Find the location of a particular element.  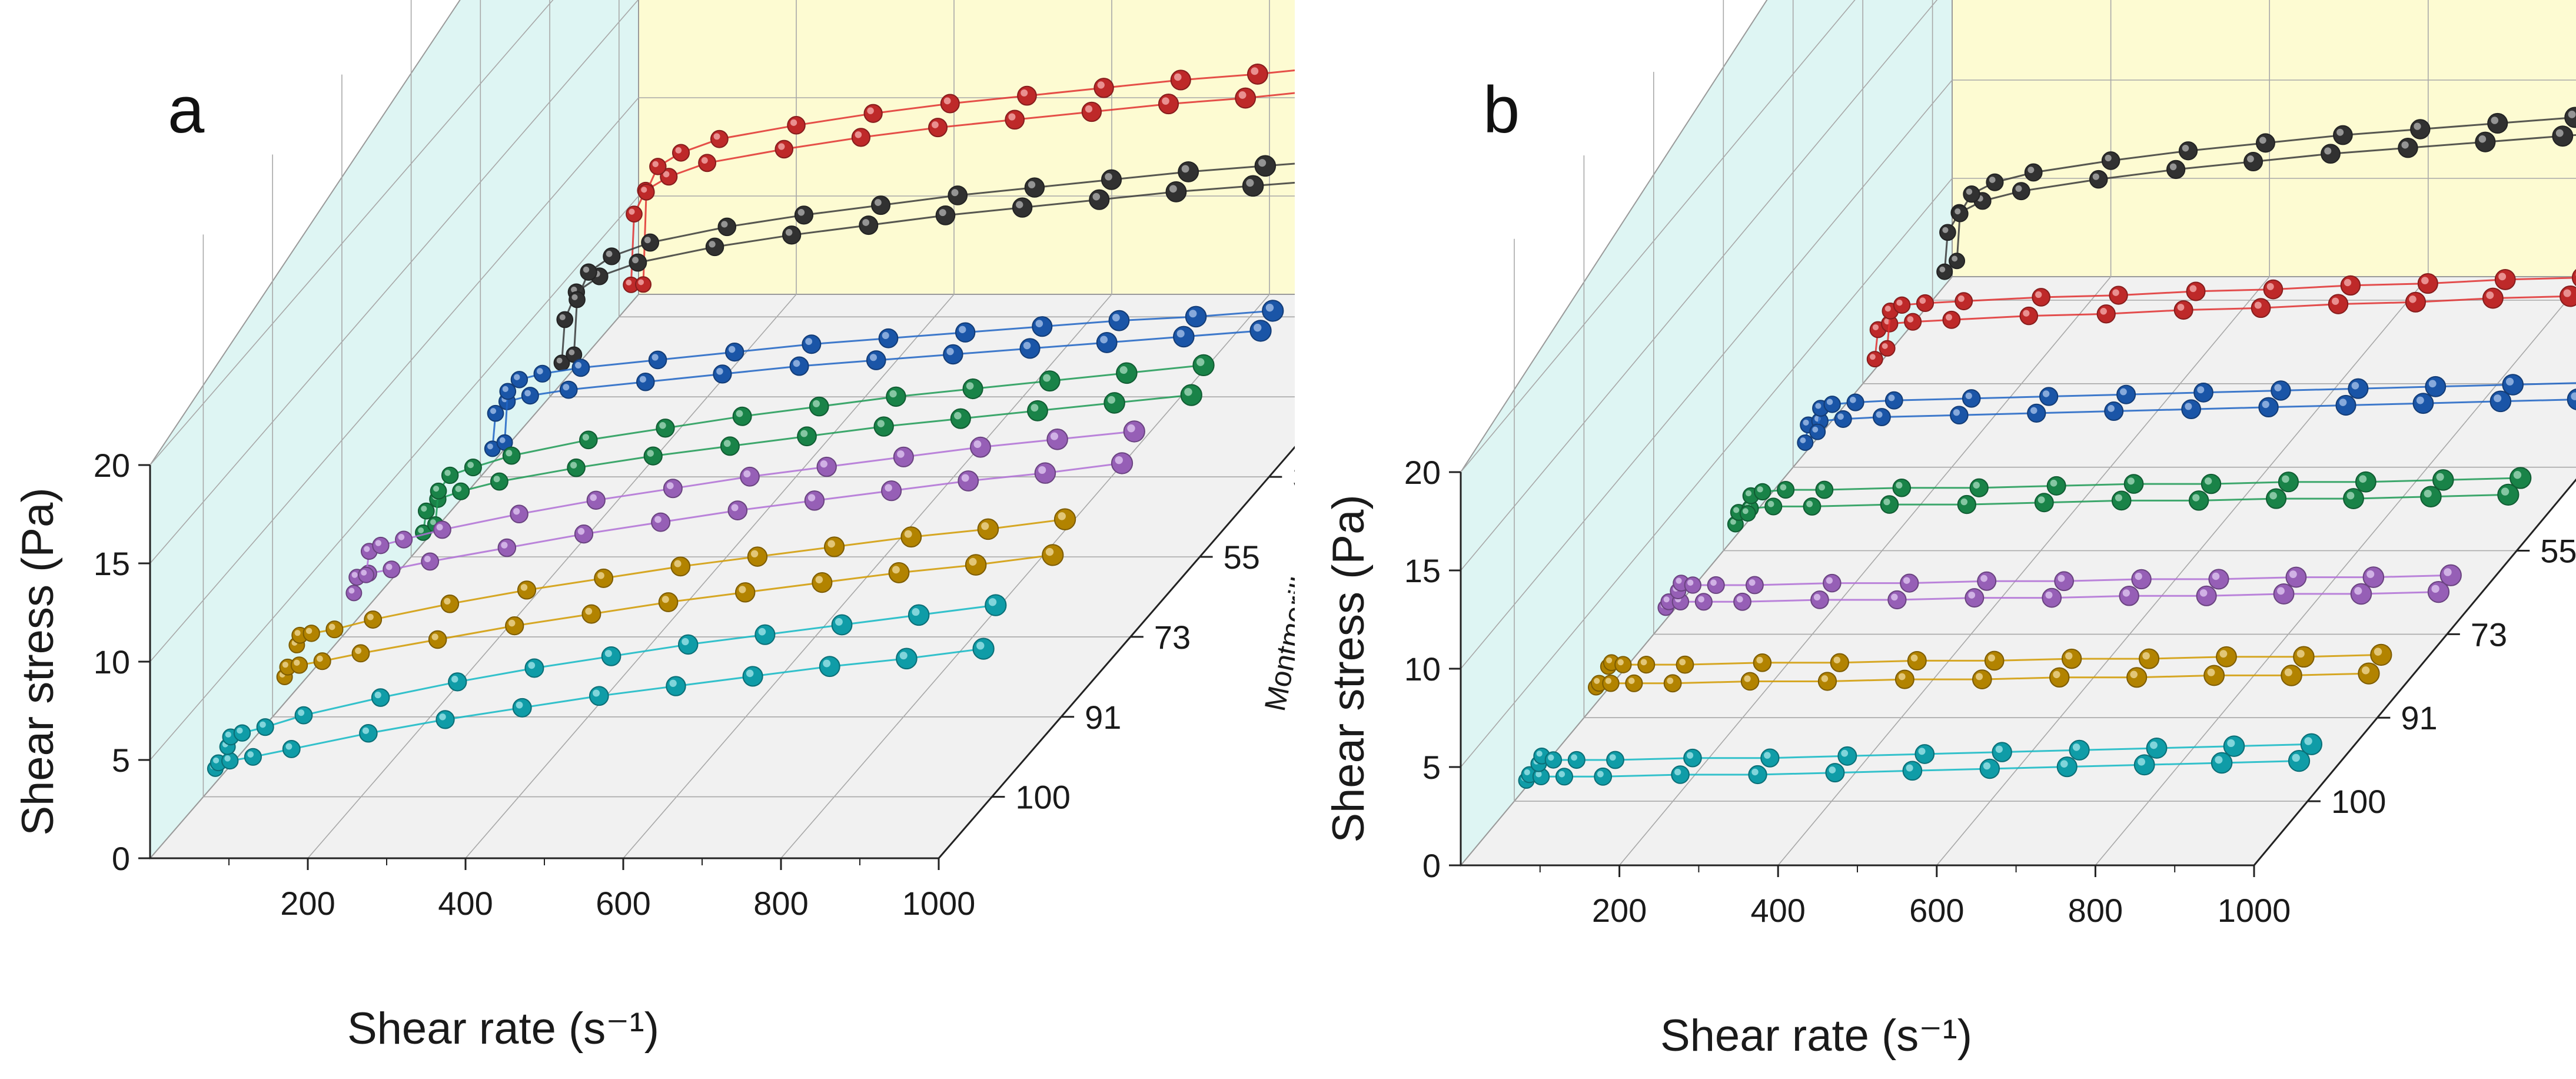

y-tick-label: 0 is located at coordinates (1431, 865).